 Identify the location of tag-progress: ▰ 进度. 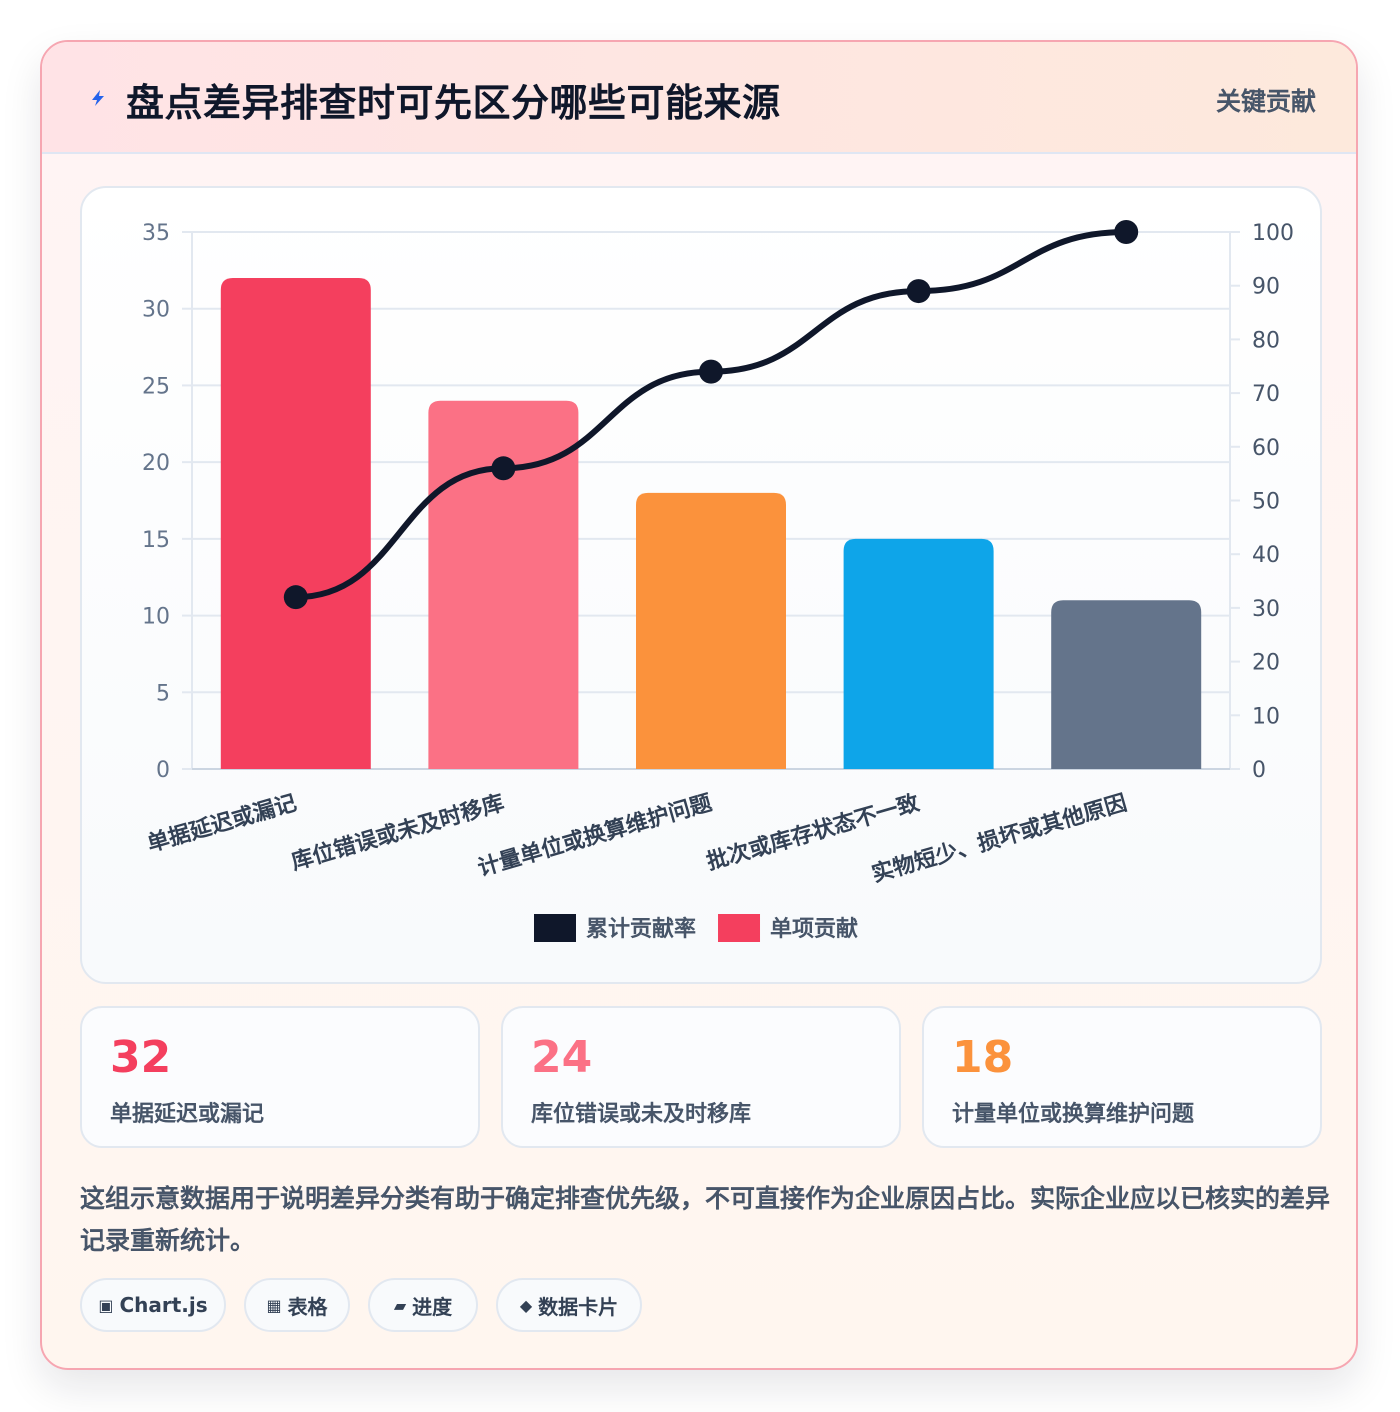
(423, 1305).